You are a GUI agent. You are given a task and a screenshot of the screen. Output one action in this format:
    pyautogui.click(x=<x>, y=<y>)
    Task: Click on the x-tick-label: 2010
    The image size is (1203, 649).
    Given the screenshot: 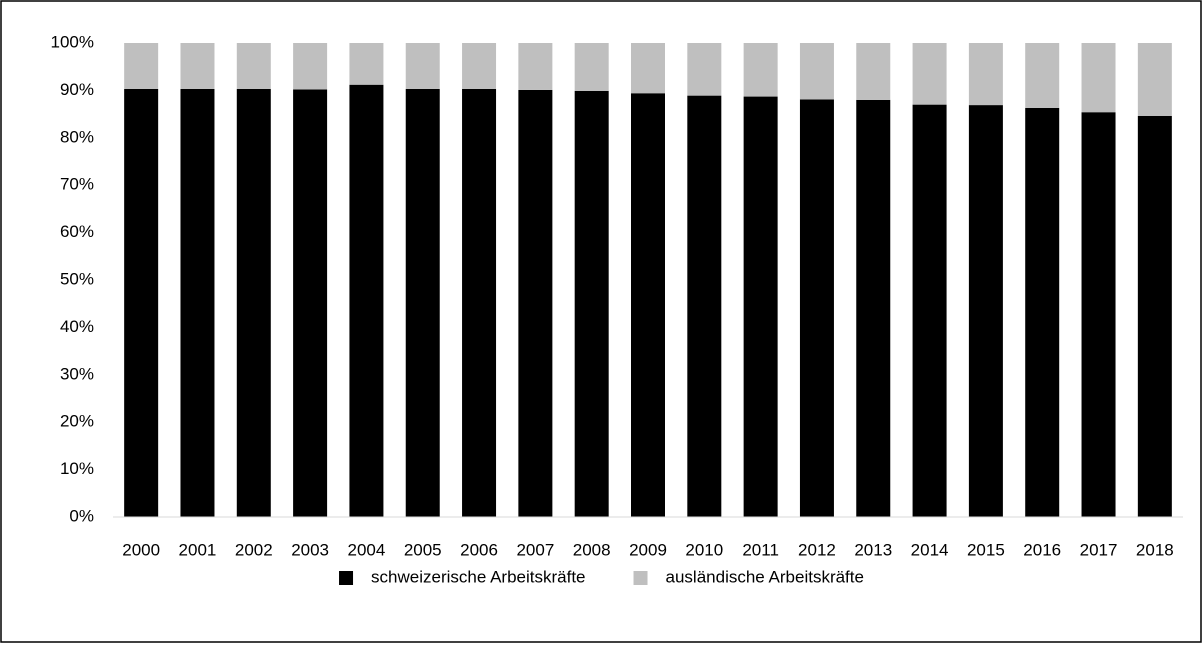 What is the action you would take?
    pyautogui.click(x=704, y=549)
    